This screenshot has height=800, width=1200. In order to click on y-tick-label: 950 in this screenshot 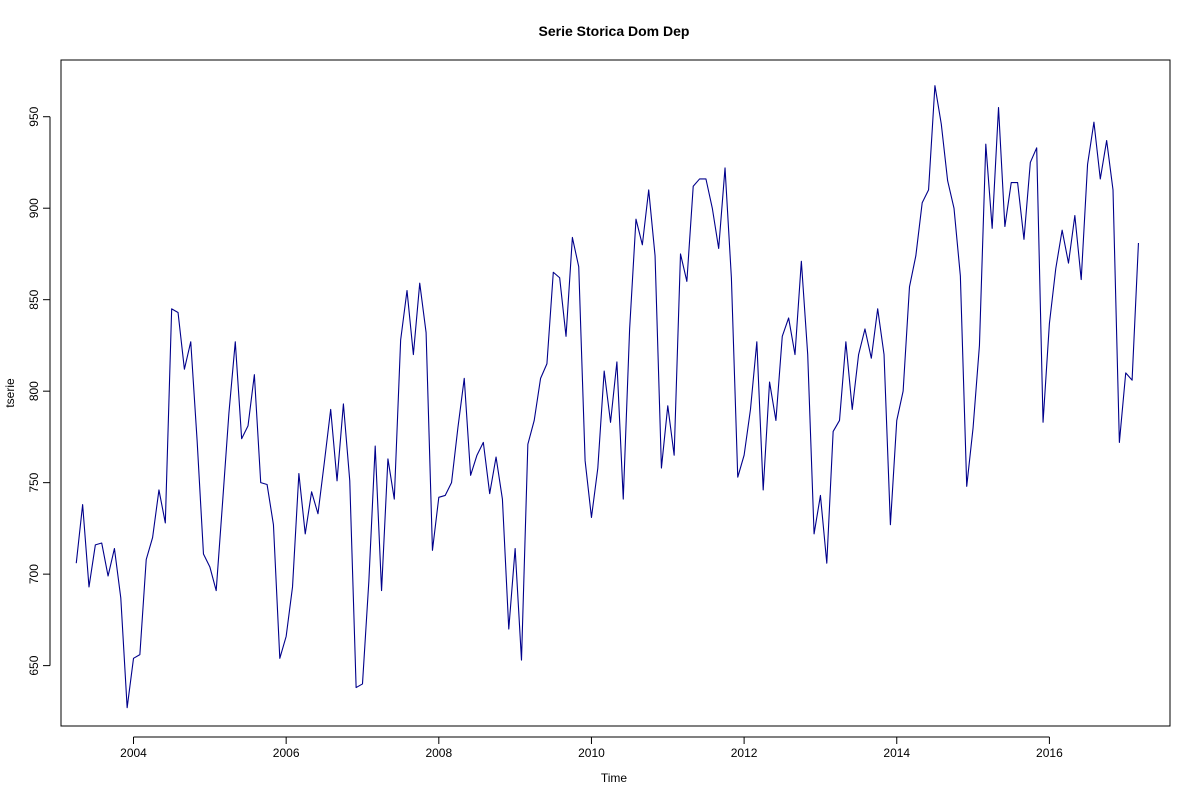, I will do `click(34, 116)`.